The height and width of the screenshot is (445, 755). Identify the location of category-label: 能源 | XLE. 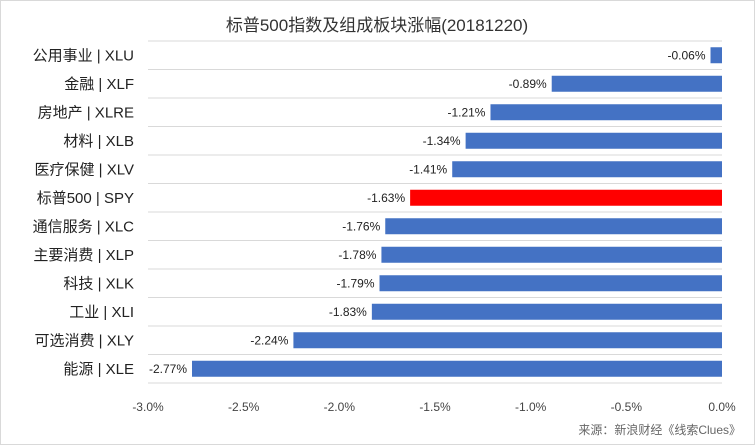
(98, 369).